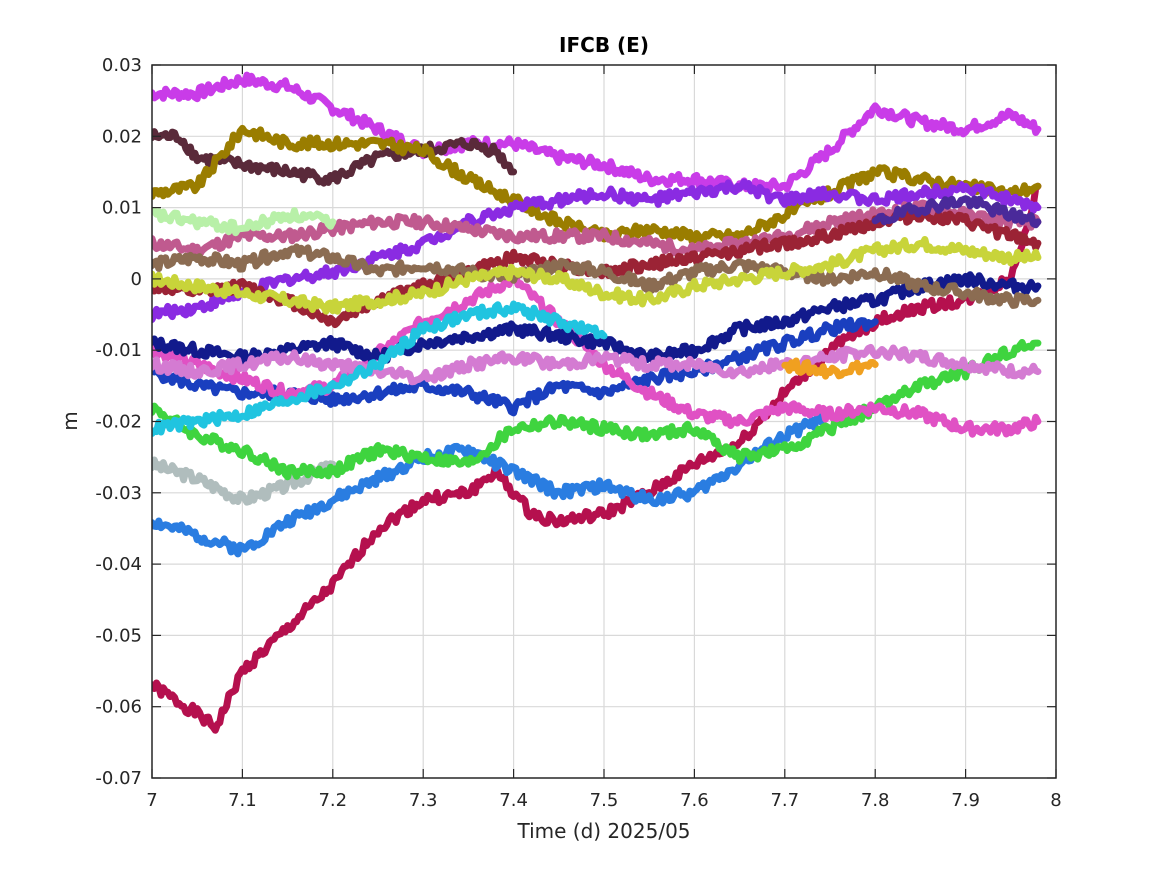  Describe the element at coordinates (784, 800) in the screenshot. I see `x-tick-label: 7.7` at that location.